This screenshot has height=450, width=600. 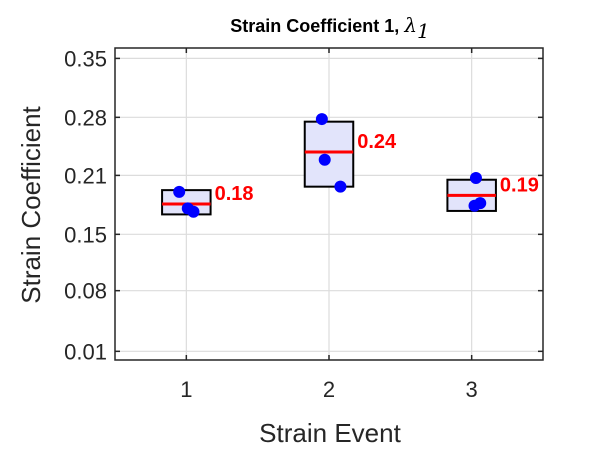 What do you see at coordinates (85, 175) in the screenshot?
I see `y-tick-label-3: 0.21` at bounding box center [85, 175].